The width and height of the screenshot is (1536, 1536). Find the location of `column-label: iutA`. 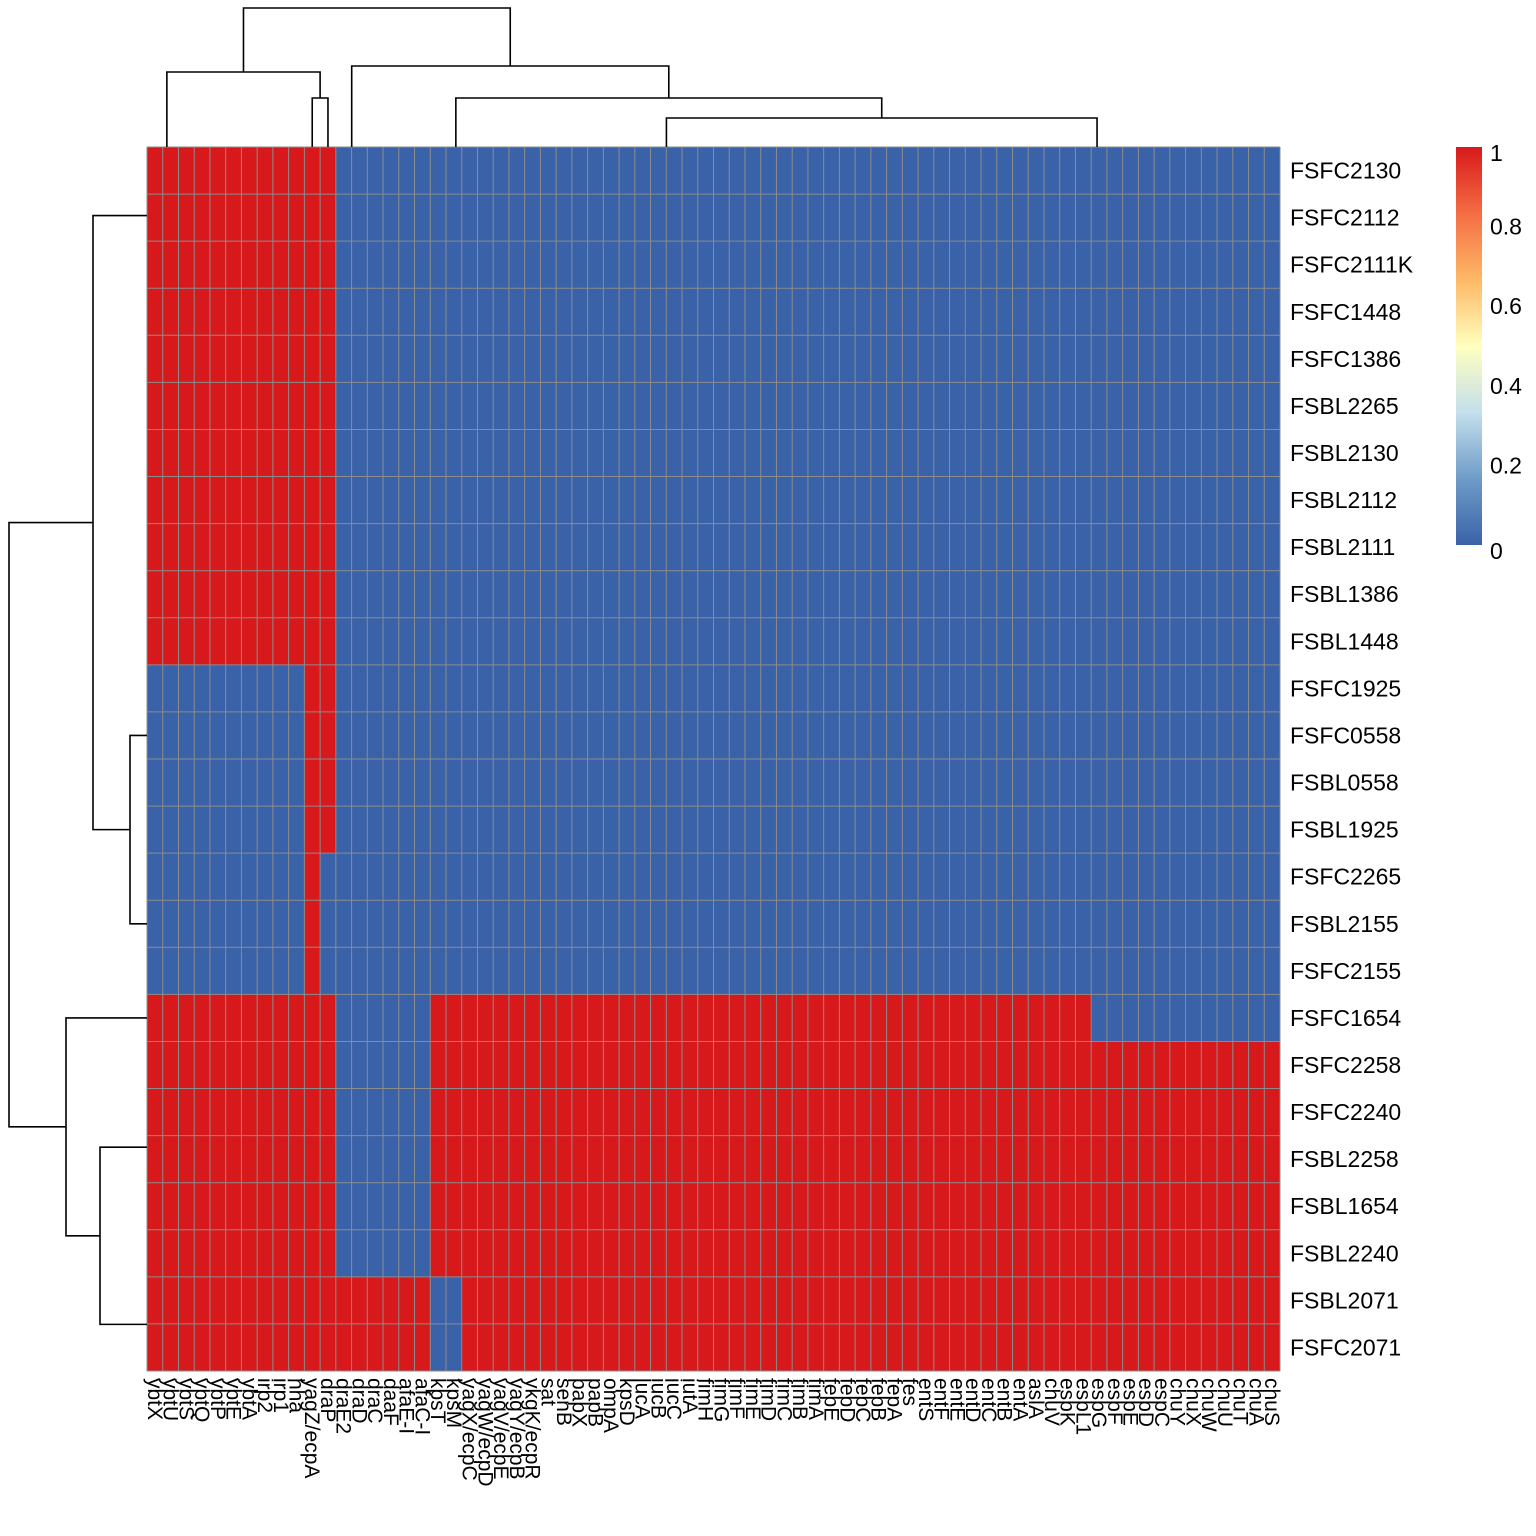

column-label: iutA is located at coordinates (689, 1396).